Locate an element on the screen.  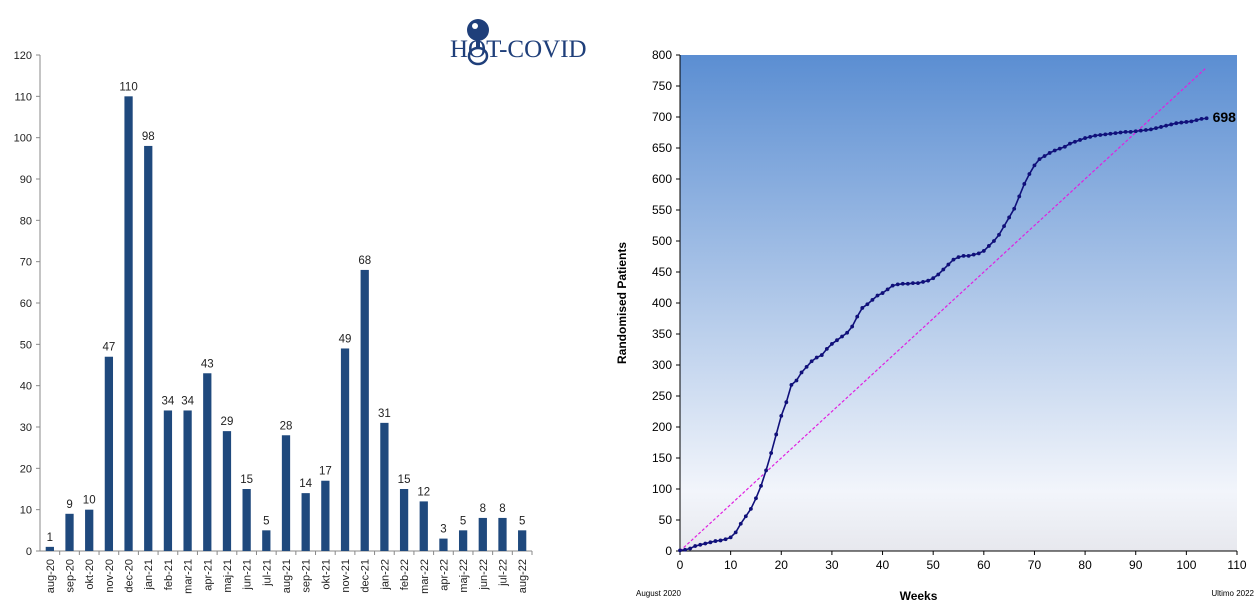
y-tick-label: 450 is located at coordinates (662, 272).